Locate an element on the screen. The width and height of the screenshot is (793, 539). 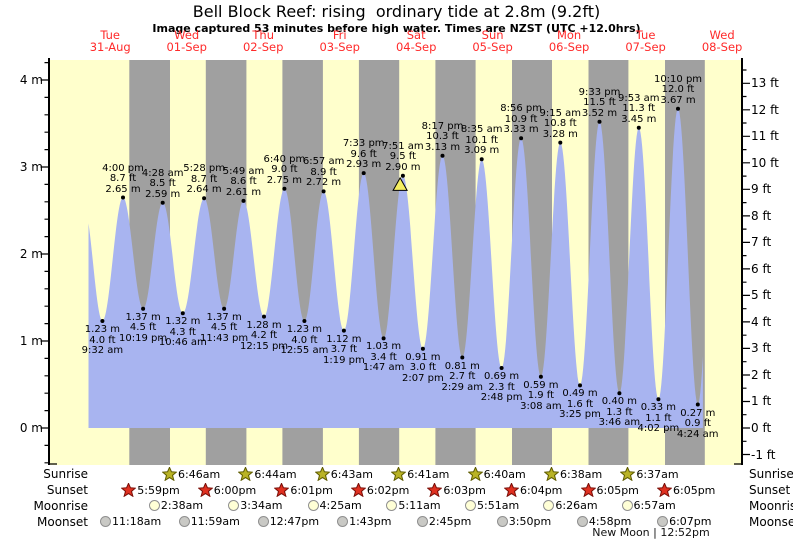
axis-label-right: 4 ft is located at coordinates (761, 321).